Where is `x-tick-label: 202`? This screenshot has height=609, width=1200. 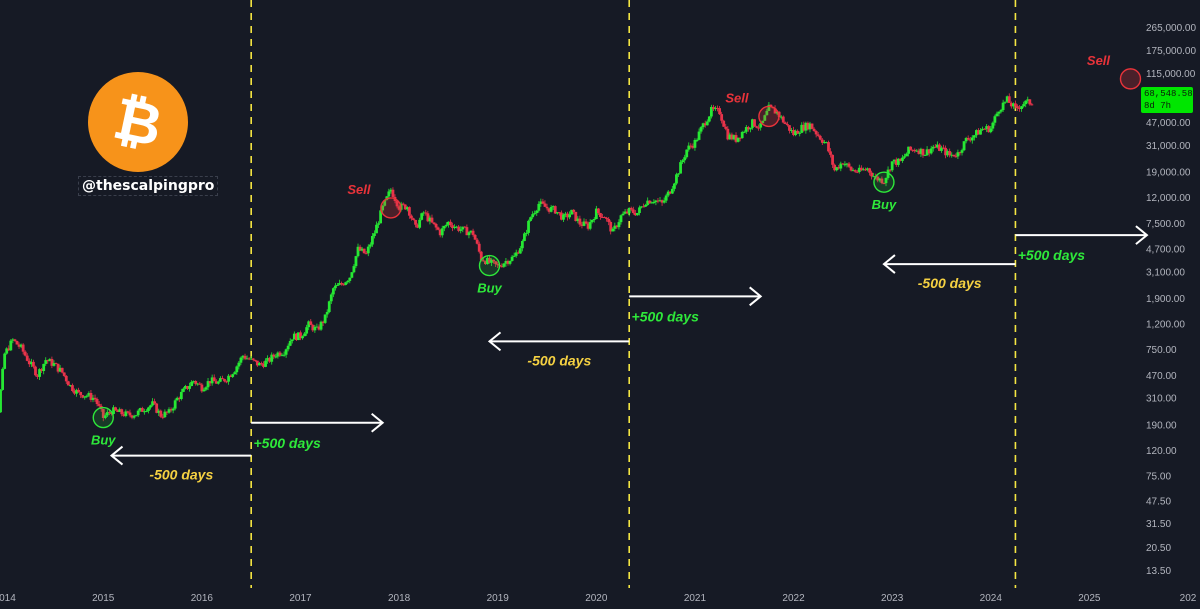 x-tick-label: 202 is located at coordinates (1188, 598).